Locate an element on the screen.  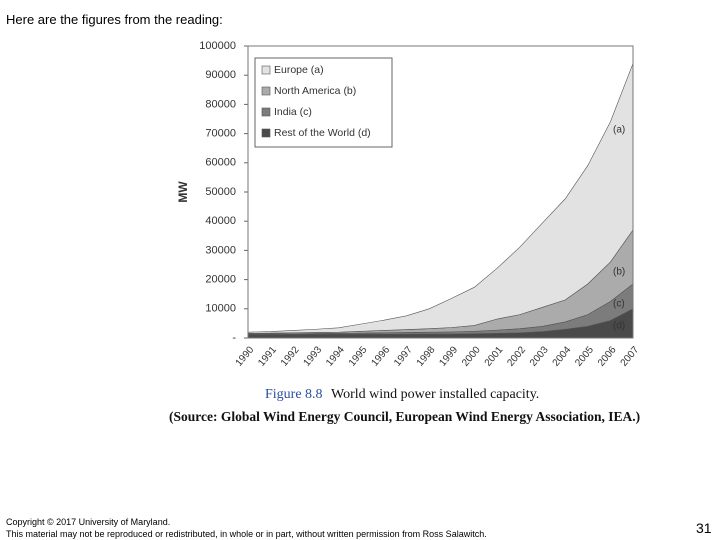
legend-label: Europe (a) is located at coordinates (299, 70).